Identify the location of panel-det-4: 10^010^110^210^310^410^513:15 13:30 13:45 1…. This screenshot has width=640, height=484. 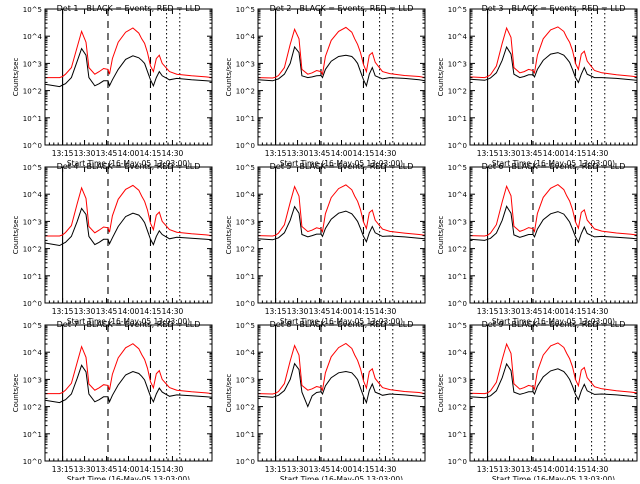
(112, 244).